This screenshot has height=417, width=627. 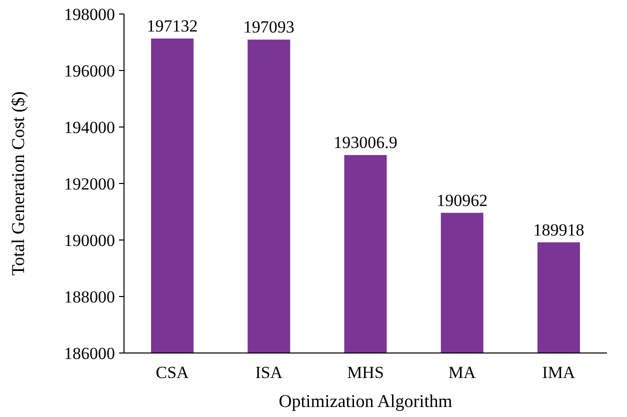 I want to click on y-axis-title: Total Generation Cost ($), so click(x=18, y=183).